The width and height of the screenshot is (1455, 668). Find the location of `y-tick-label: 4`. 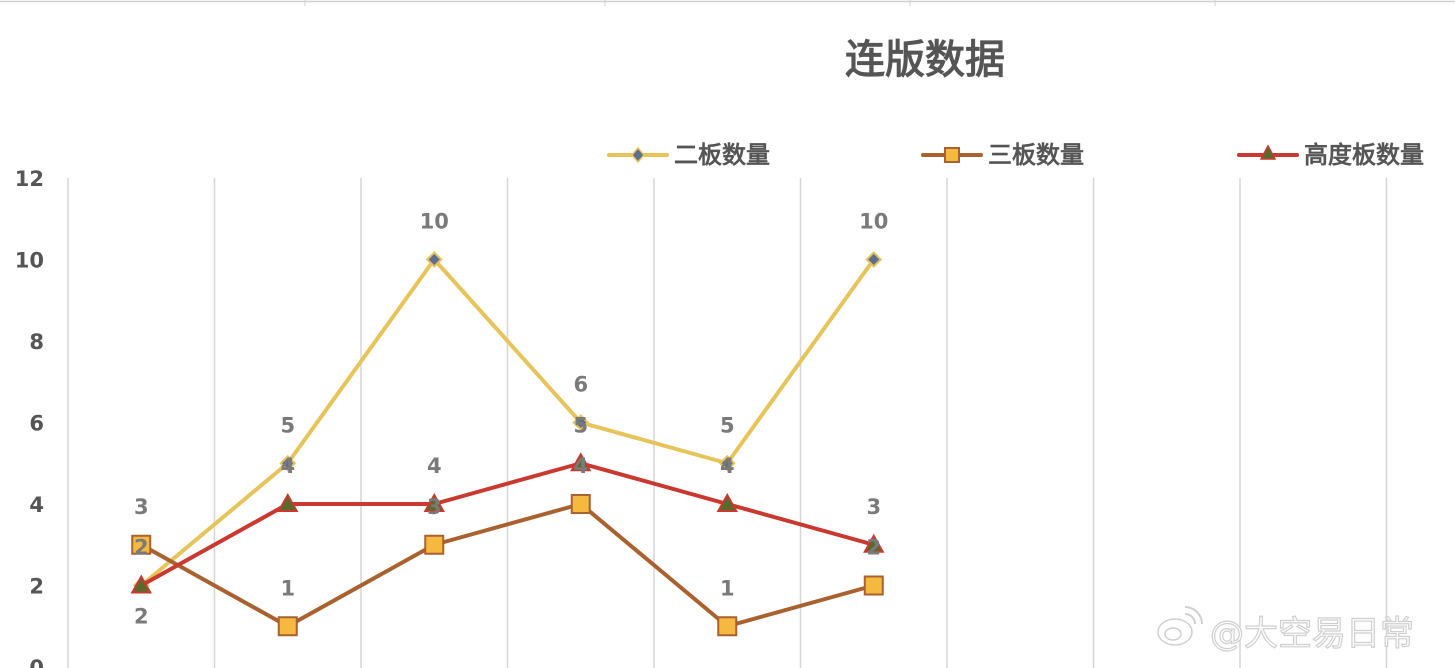

y-tick-label: 4 is located at coordinates (36, 505).